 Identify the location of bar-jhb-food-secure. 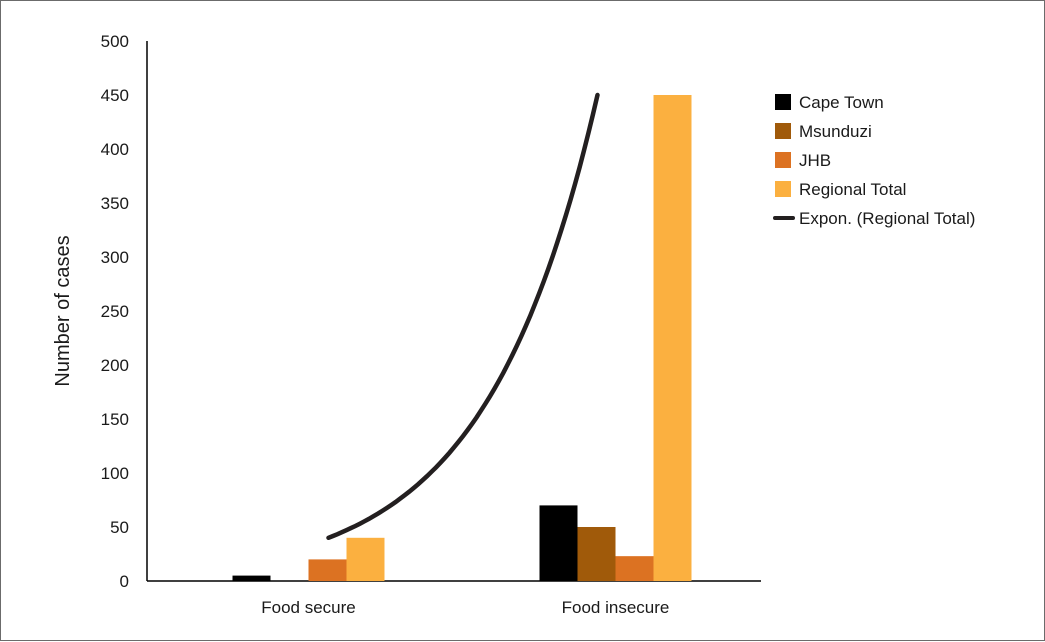
(327, 570).